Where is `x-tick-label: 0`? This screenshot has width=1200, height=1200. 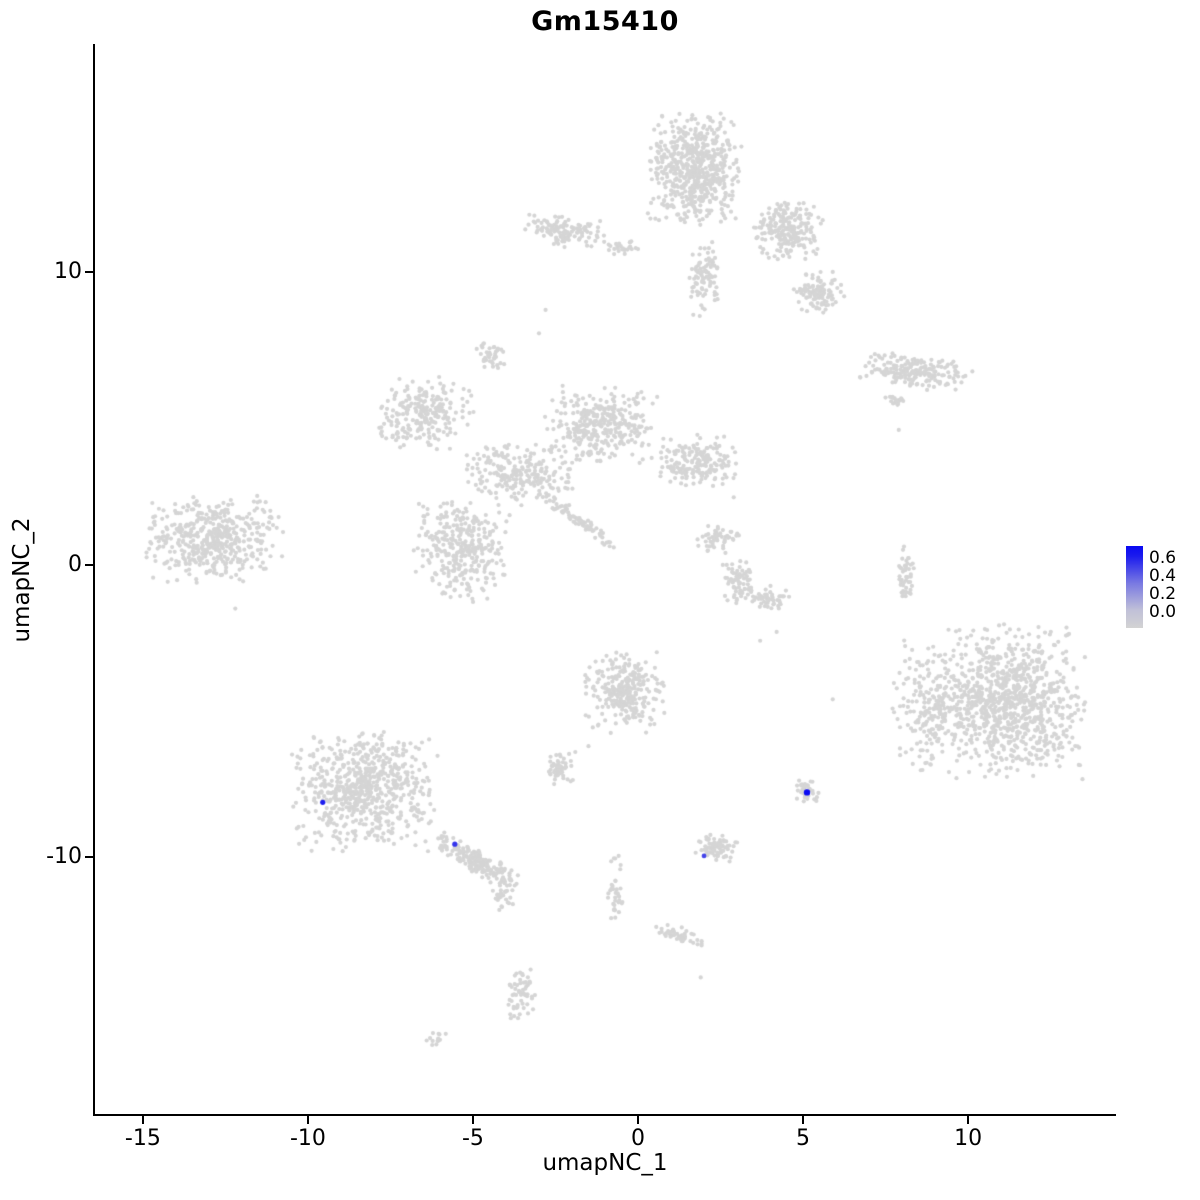 x-tick-label: 0 is located at coordinates (638, 1138).